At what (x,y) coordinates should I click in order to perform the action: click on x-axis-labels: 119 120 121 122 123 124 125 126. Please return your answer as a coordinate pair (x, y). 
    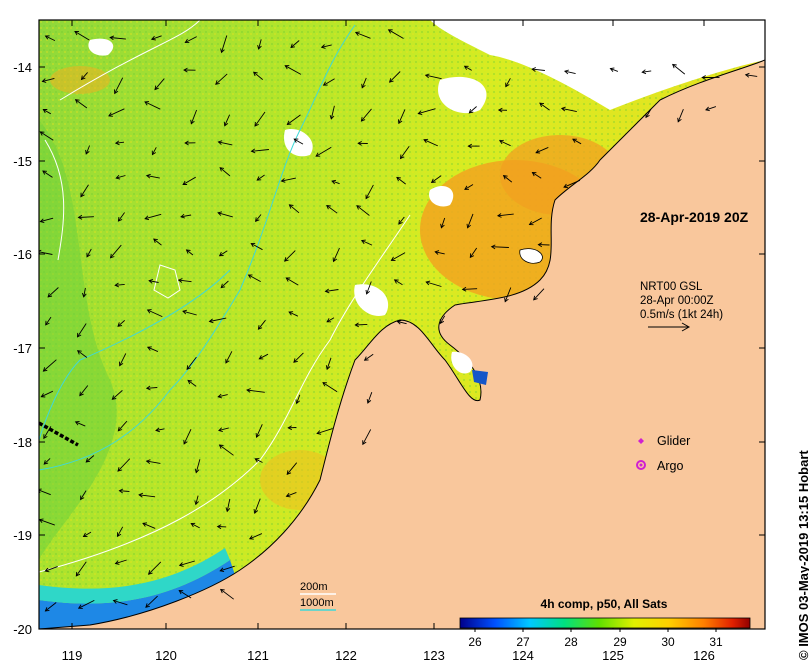
    Looking at the image, I should click on (388, 655).